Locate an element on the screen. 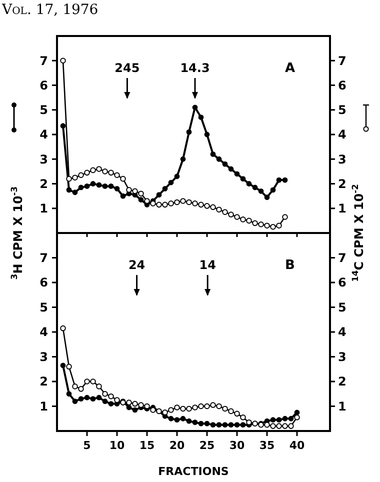  annotation: 14.3 is located at coordinates (195, 68).